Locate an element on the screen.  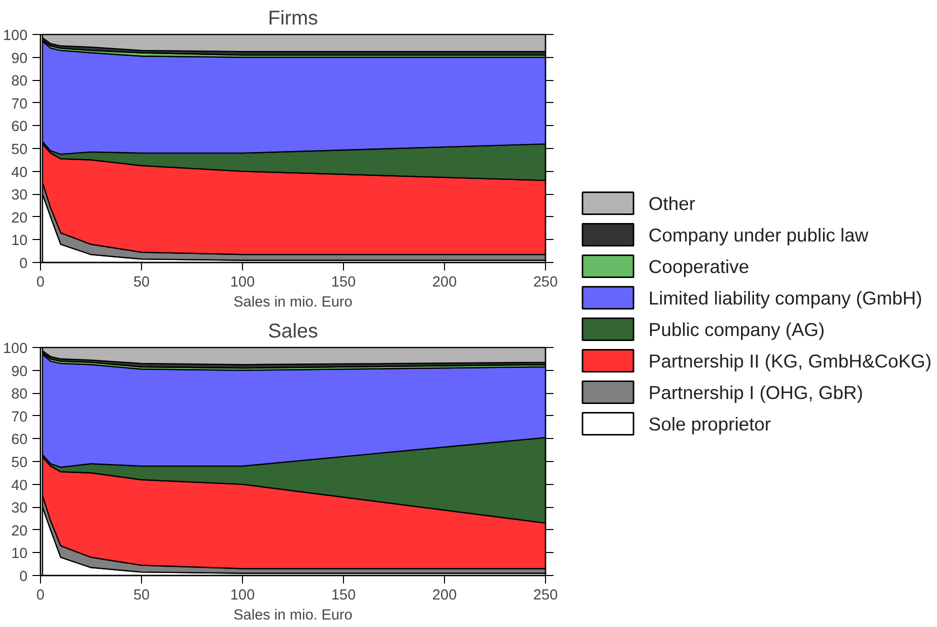
legend-label: Partnership II (KG, GmbH&CoKG) is located at coordinates (790, 361).